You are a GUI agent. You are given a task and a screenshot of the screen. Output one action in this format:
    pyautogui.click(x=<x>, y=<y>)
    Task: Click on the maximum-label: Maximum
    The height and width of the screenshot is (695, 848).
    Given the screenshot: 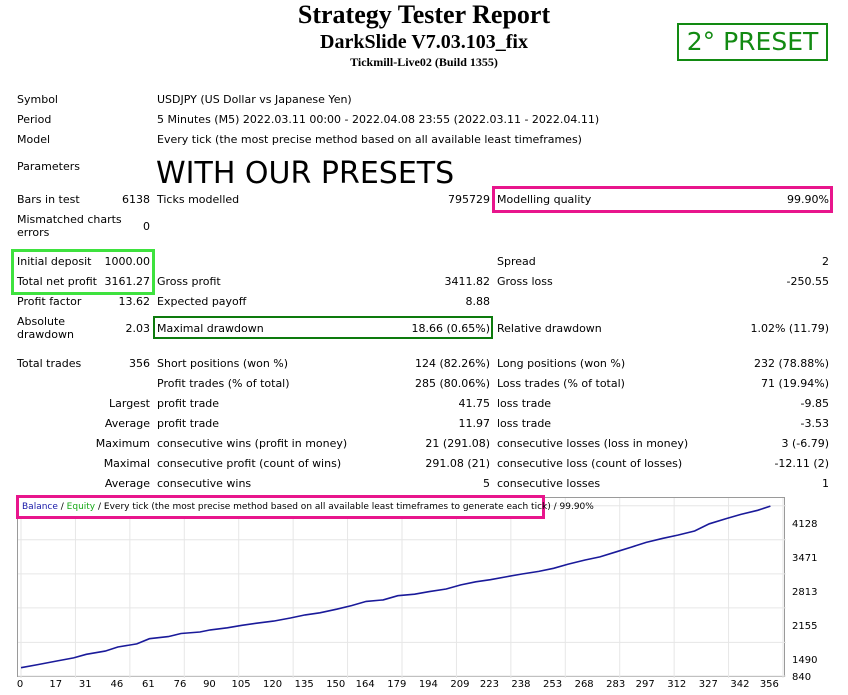 What is the action you would take?
    pyautogui.click(x=122, y=443)
    